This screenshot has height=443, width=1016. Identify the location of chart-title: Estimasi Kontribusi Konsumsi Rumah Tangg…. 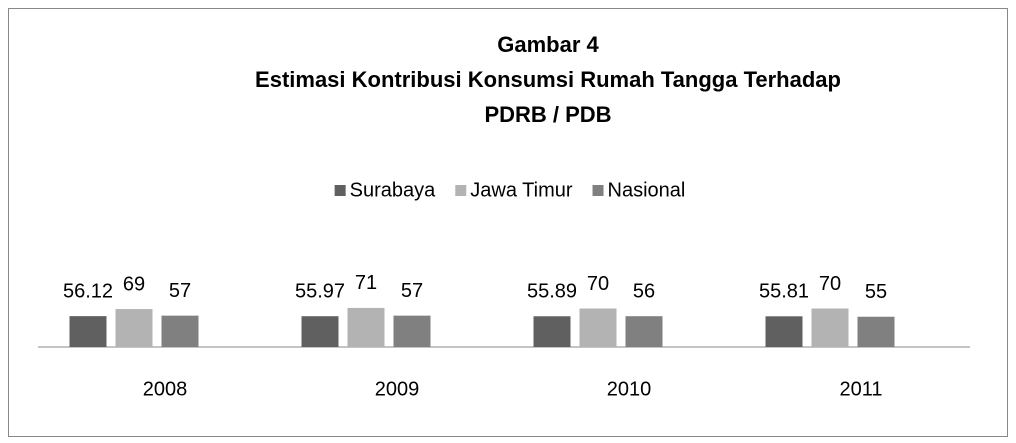
(548, 79).